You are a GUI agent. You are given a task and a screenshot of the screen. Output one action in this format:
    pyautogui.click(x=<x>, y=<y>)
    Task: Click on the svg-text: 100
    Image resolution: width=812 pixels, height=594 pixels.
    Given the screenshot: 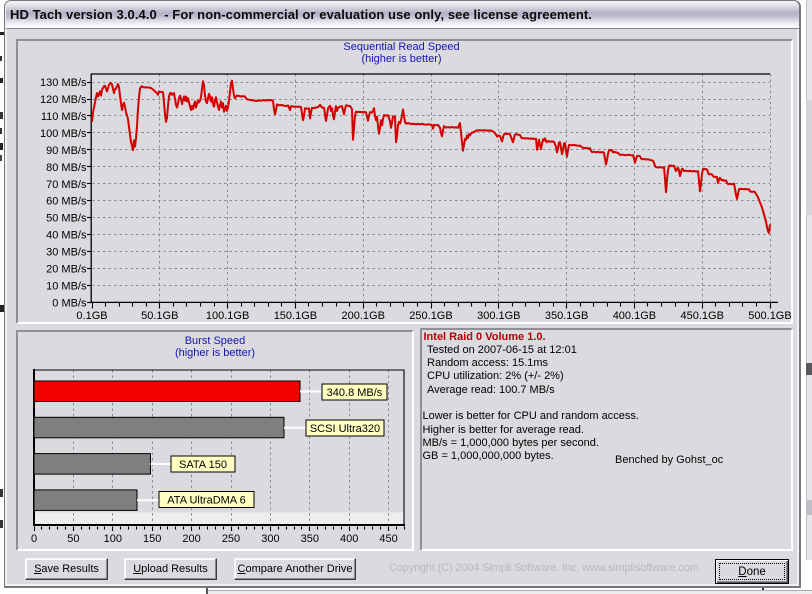 What is the action you would take?
    pyautogui.click(x=113, y=539)
    